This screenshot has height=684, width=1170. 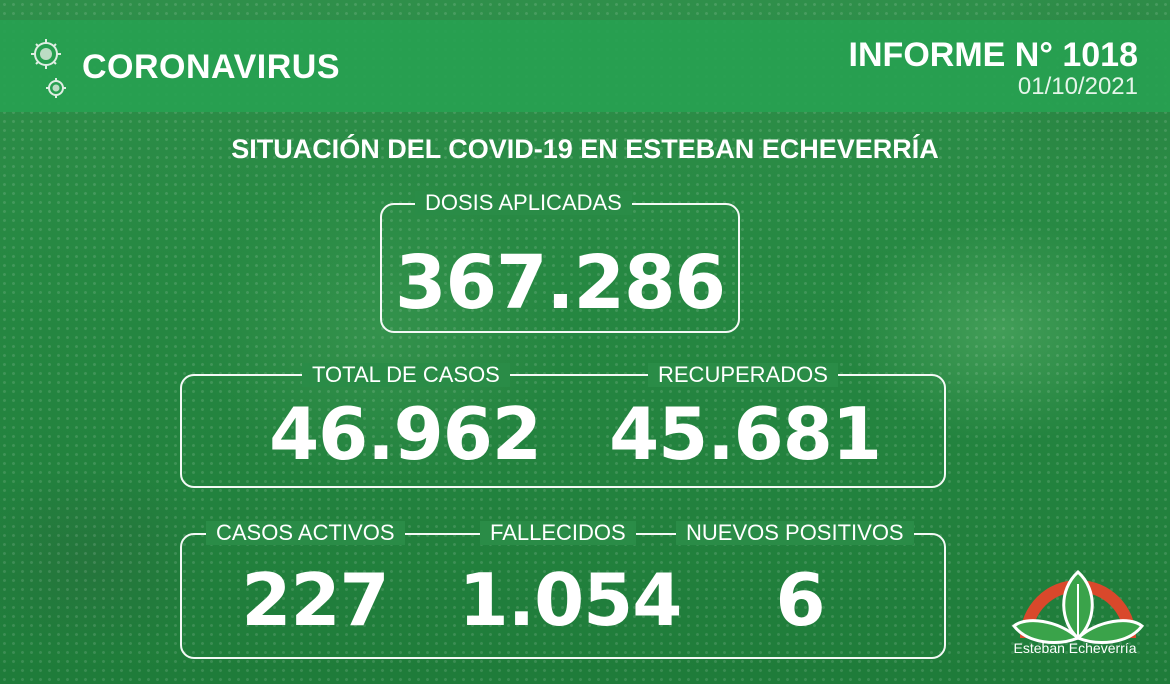 What do you see at coordinates (993, 55) in the screenshot?
I see `report-number: INFORME N° 1018` at bounding box center [993, 55].